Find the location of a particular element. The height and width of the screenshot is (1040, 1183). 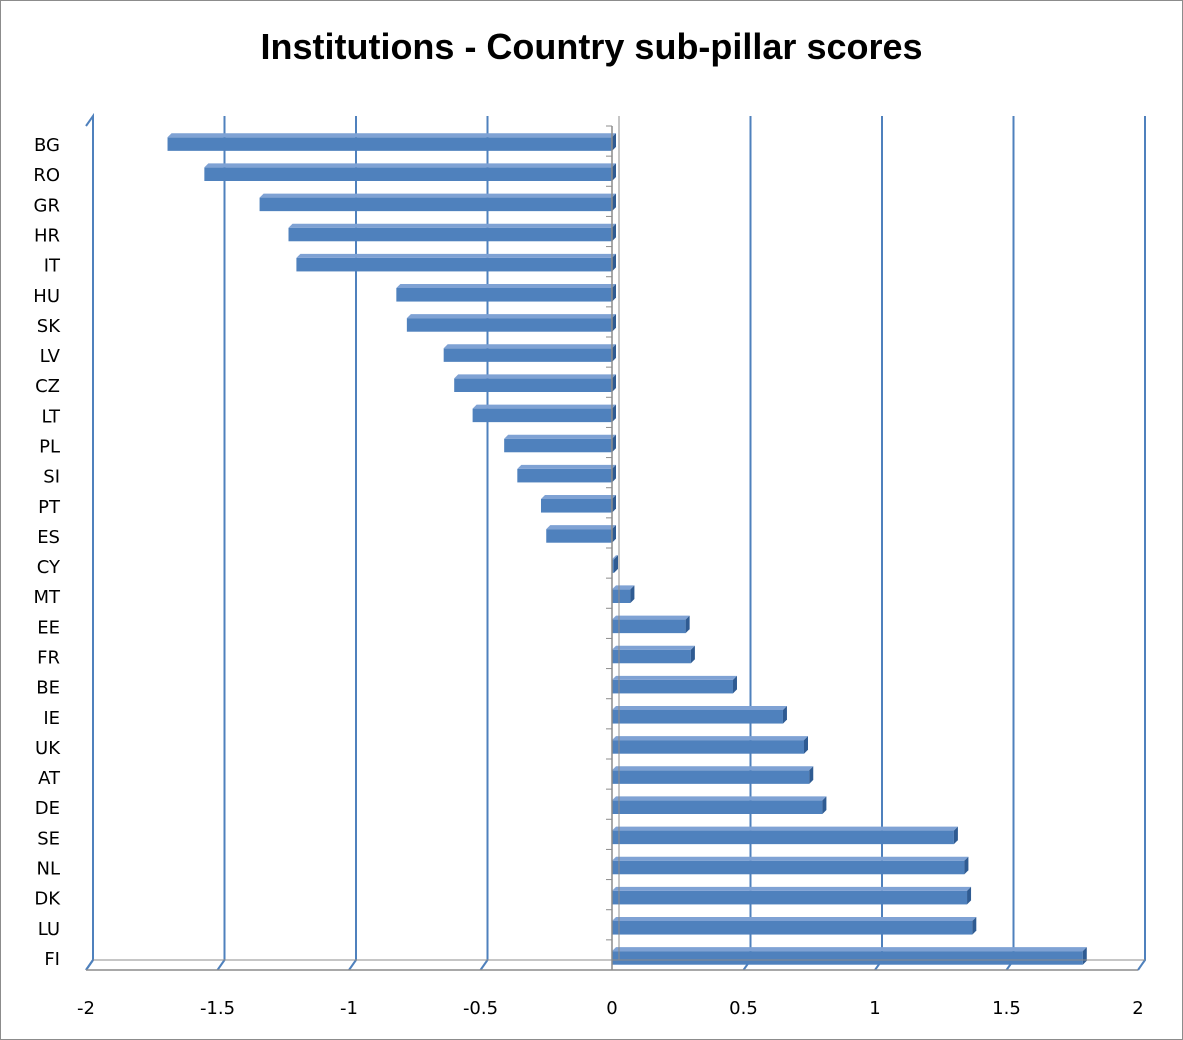

plot-walls is located at coordinates (89, 541).